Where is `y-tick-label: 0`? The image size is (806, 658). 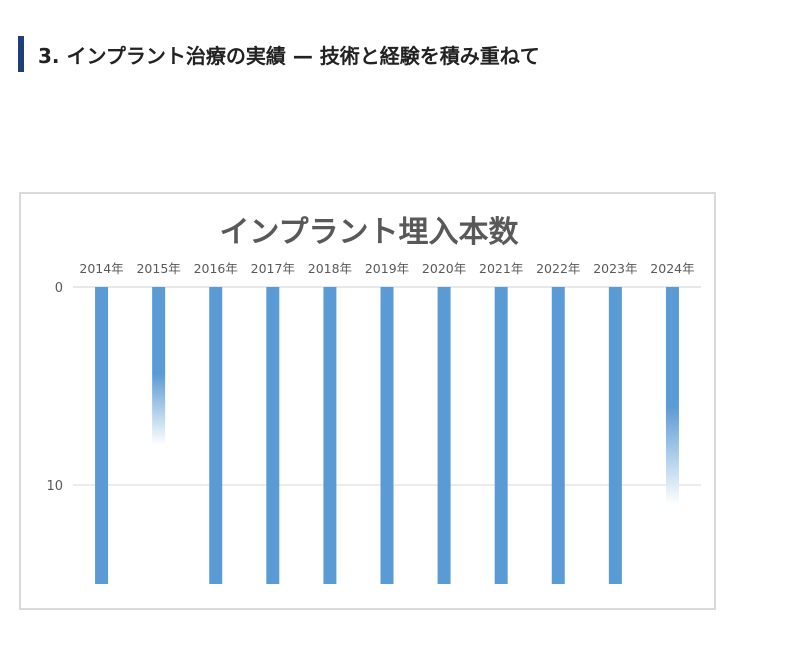
y-tick-label: 0 is located at coordinates (59, 288).